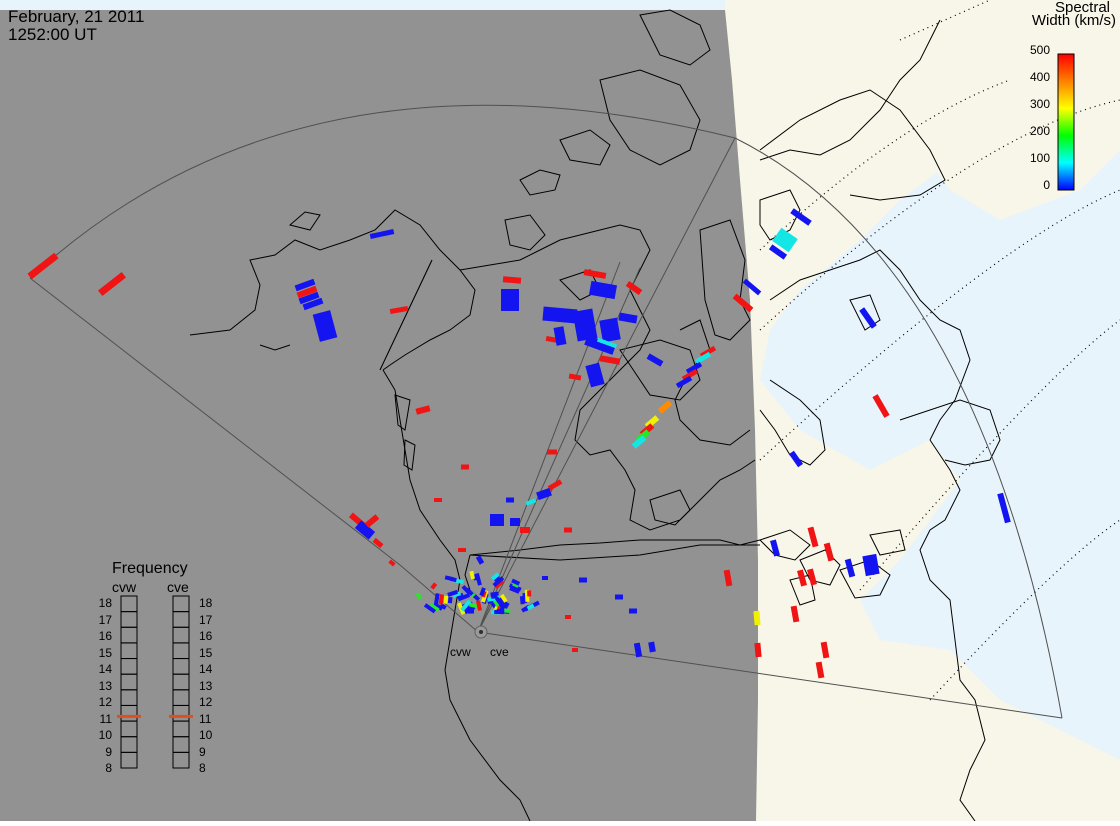 The height and width of the screenshot is (826, 1120). I want to click on frequency-scale-label: 13, so click(105, 686).